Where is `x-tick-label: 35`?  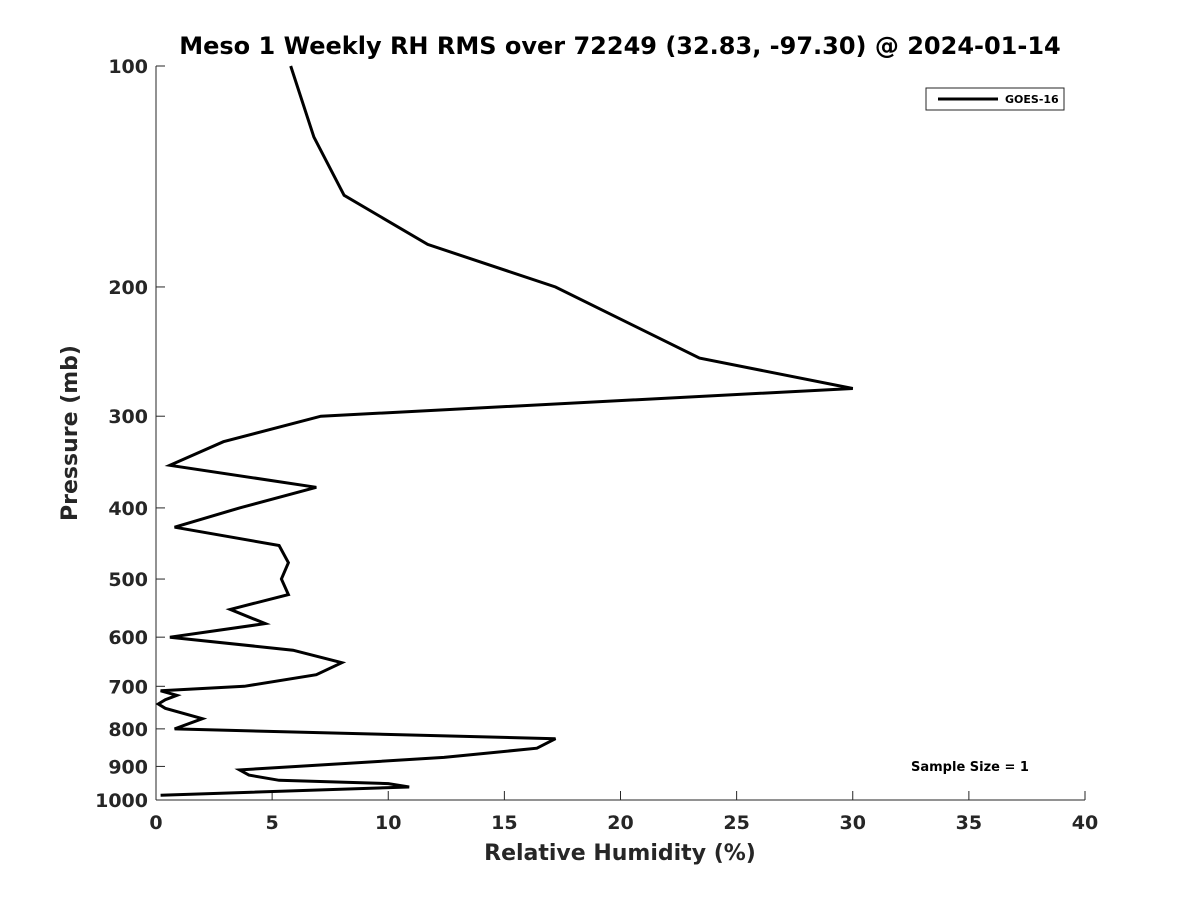
x-tick-label: 35 is located at coordinates (969, 823).